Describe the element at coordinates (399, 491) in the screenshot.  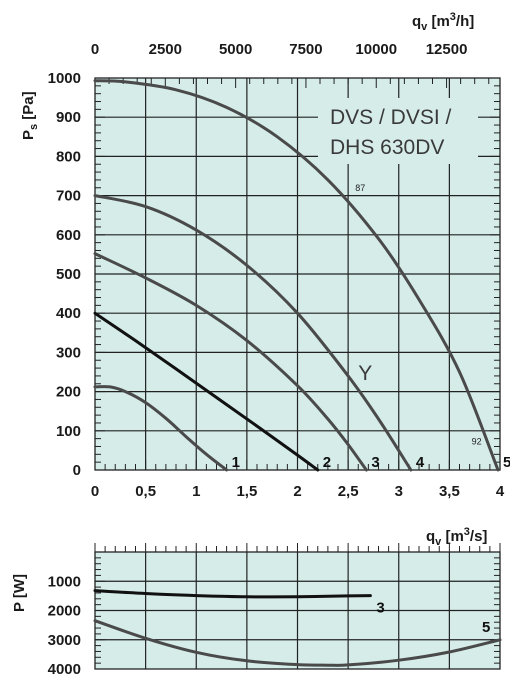
I see `top-x-tick-label: 3` at that location.